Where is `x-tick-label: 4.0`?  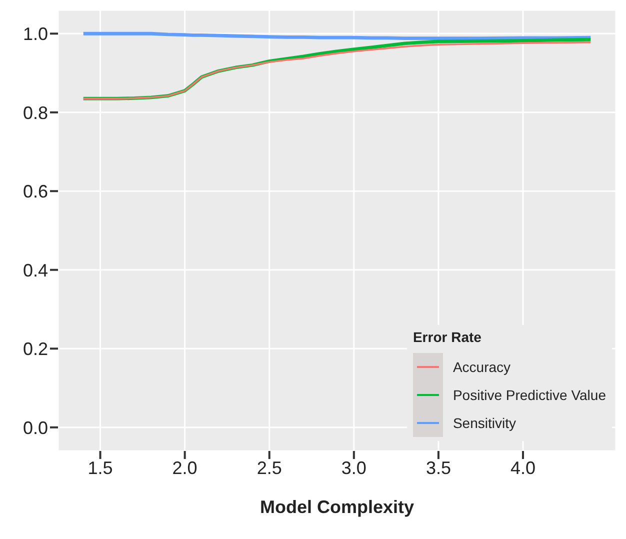
x-tick-label: 4.0 is located at coordinates (523, 468).